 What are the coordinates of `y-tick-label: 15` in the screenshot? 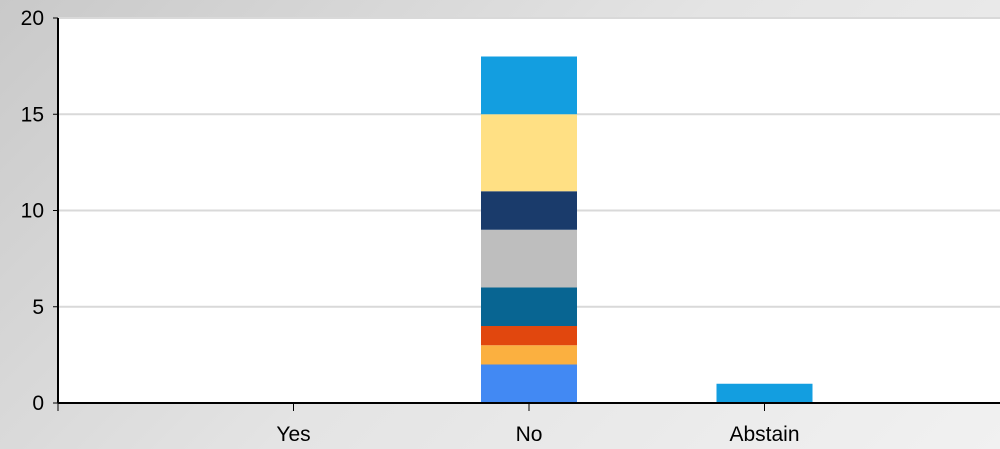 It's located at (32, 114).